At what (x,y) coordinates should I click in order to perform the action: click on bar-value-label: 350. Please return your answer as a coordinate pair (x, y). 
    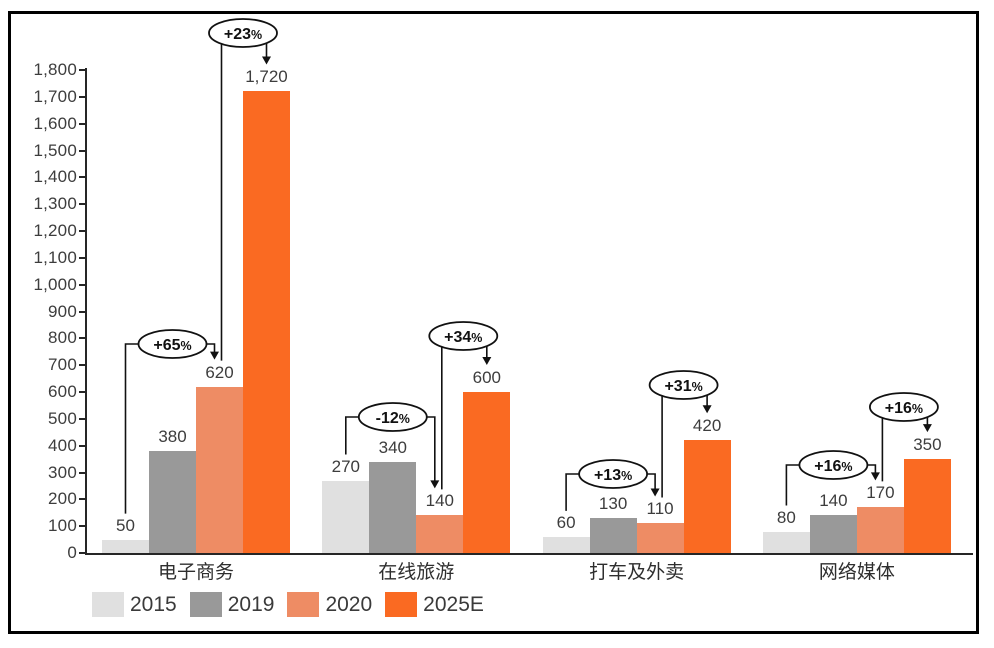
    Looking at the image, I should click on (927, 445).